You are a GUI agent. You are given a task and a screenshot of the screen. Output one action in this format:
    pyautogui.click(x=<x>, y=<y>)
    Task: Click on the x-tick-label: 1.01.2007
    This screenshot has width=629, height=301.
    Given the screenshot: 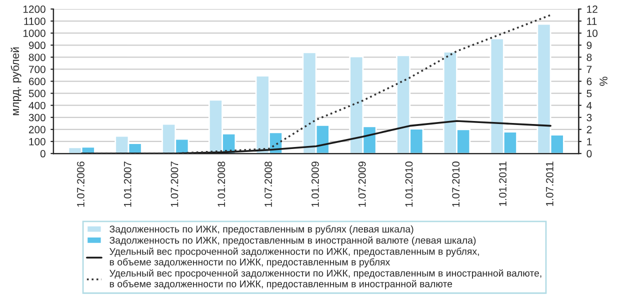 What is the action you would take?
    pyautogui.click(x=128, y=184)
    